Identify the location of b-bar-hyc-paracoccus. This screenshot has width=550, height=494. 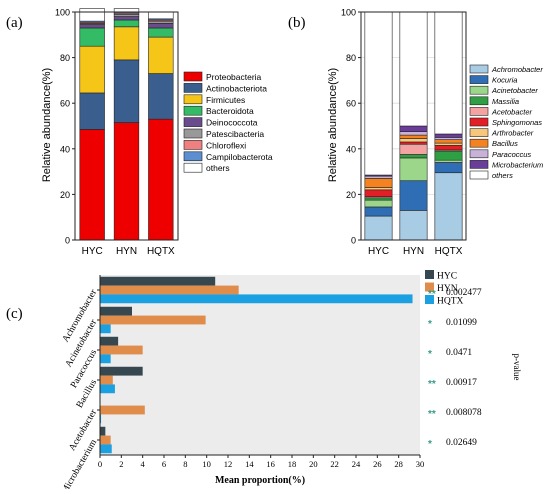
(378, 177).